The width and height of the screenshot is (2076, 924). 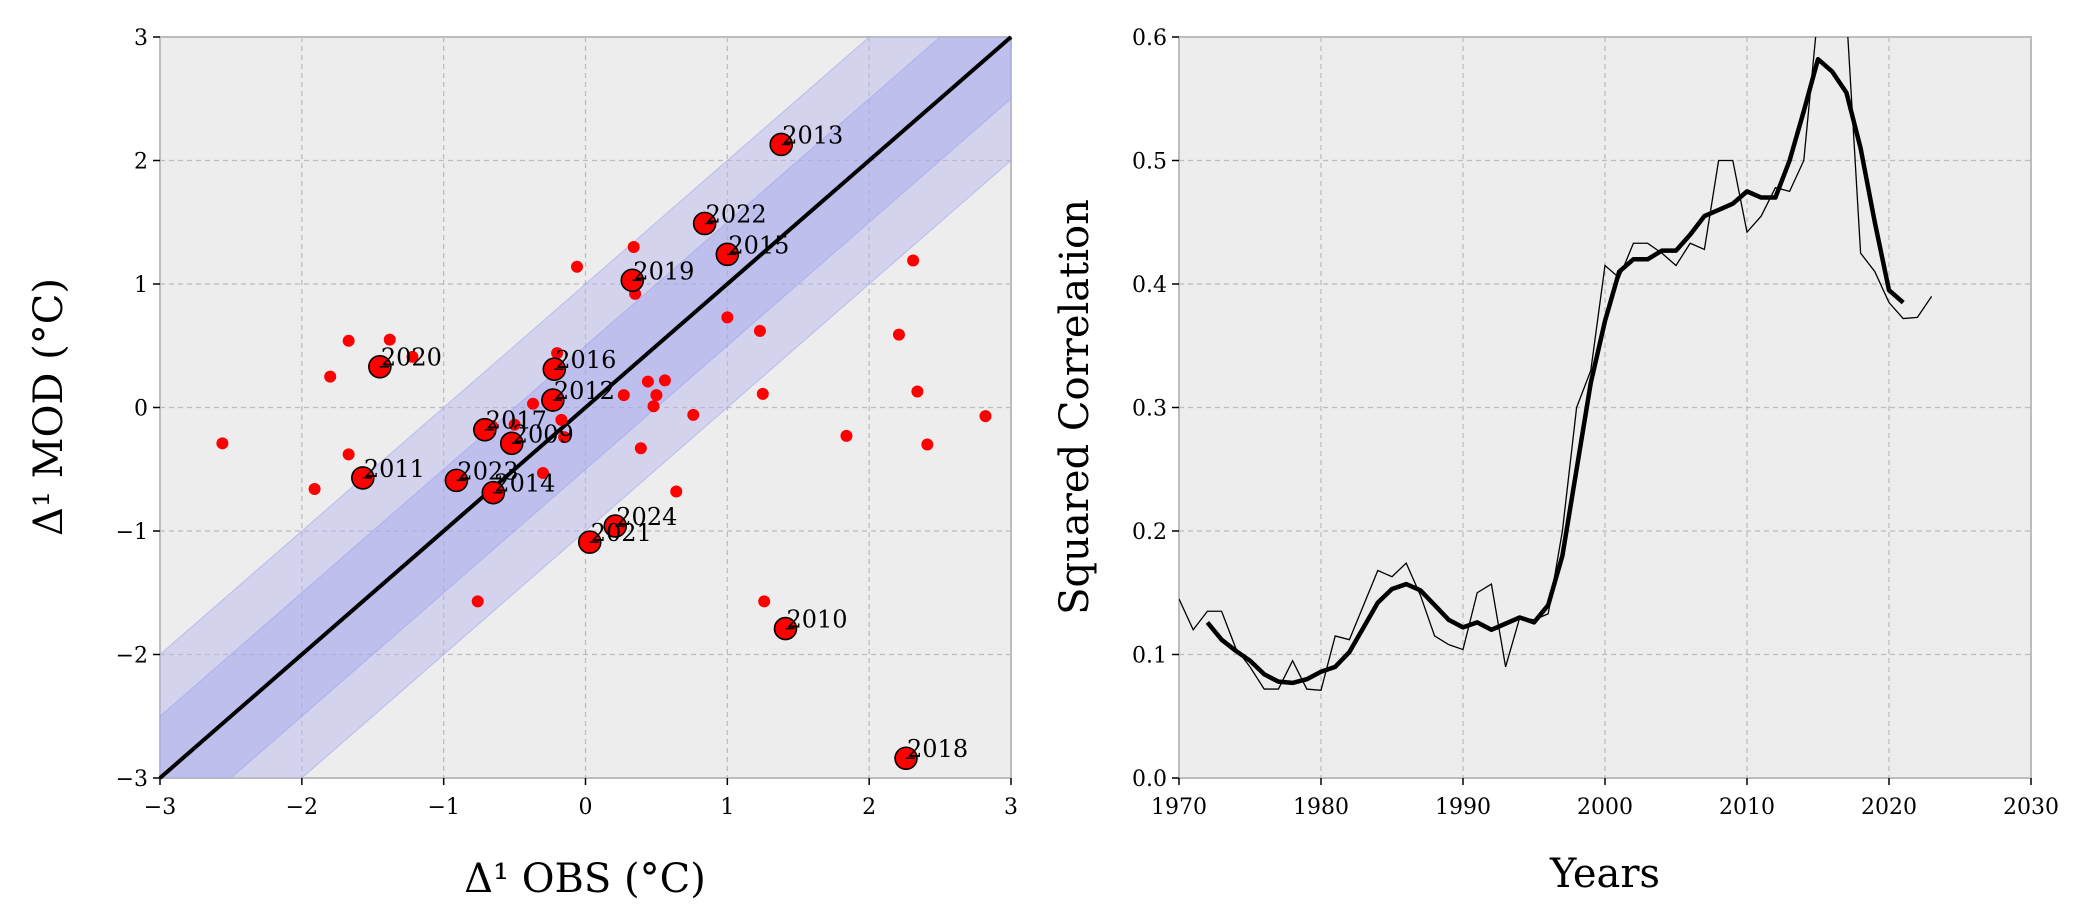 I want to click on y-tick-label: 3, so click(x=141, y=38).